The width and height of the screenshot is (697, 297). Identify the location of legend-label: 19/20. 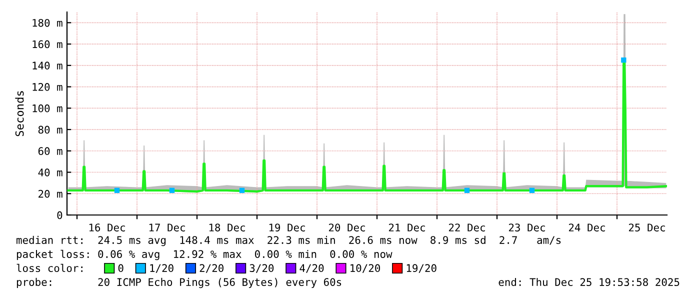
(421, 268).